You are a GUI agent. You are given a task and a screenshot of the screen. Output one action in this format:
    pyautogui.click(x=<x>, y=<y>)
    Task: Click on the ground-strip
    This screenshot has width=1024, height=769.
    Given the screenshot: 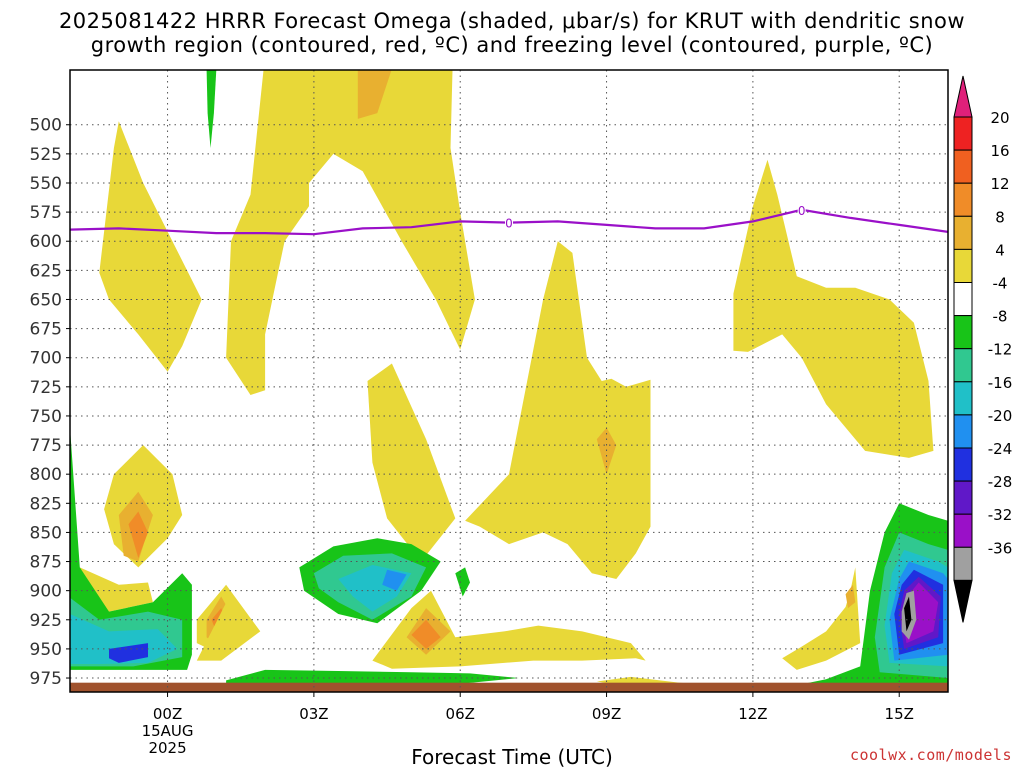 What is the action you would take?
    pyautogui.click(x=509, y=687)
    